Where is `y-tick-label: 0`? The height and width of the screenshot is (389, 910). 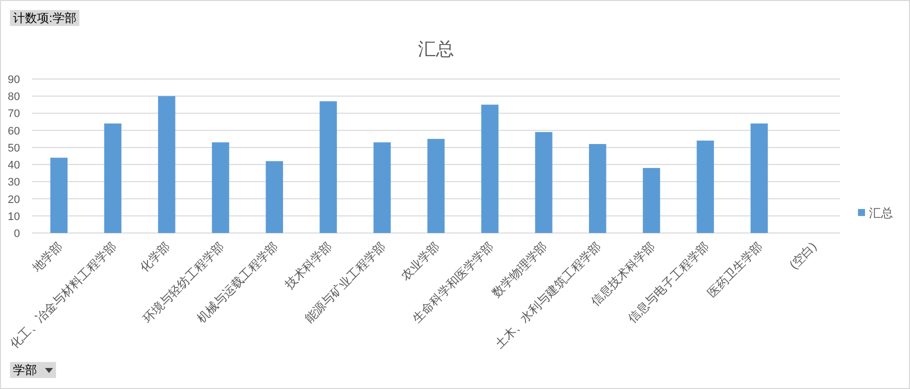 y-tick-label: 0 is located at coordinates (17, 234).